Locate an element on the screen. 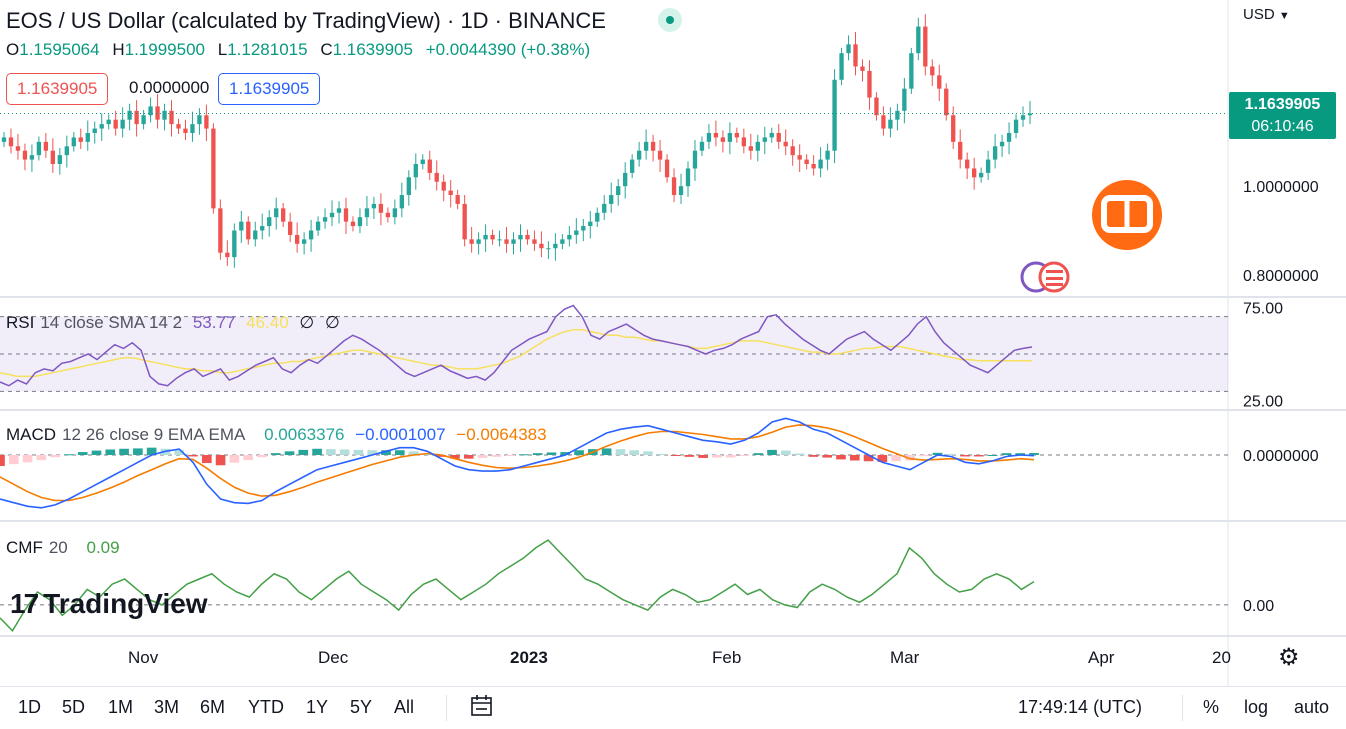 Image resolution: width=1346 pixels, height=729 pixels. timeframe-5y: 5Y is located at coordinates (361, 707).